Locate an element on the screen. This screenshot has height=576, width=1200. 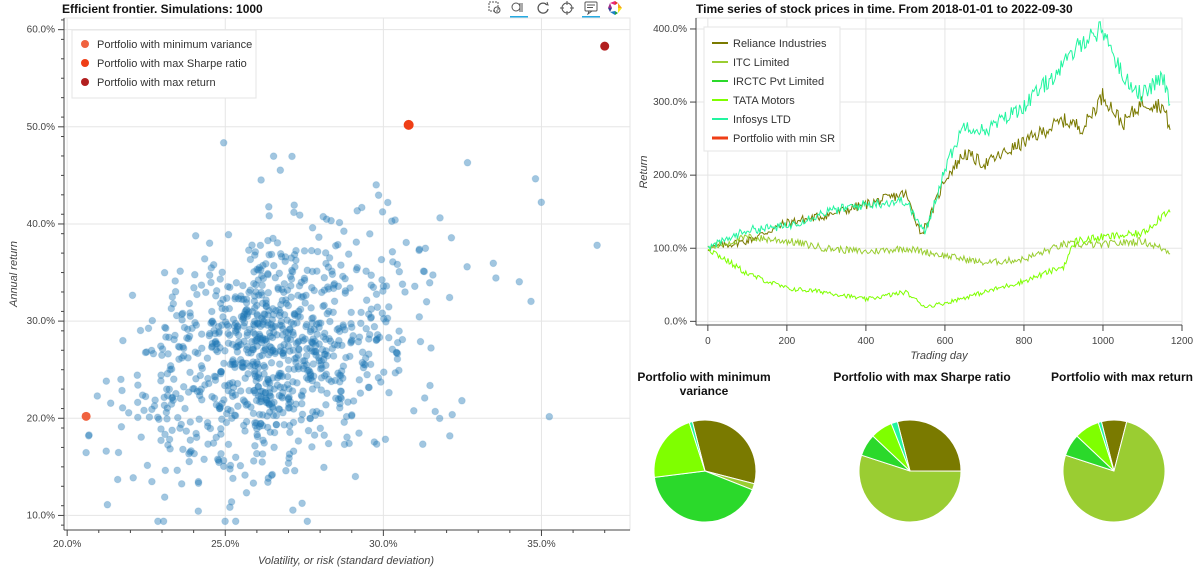
bokeh-logo-icon is located at coordinates (615, 9).